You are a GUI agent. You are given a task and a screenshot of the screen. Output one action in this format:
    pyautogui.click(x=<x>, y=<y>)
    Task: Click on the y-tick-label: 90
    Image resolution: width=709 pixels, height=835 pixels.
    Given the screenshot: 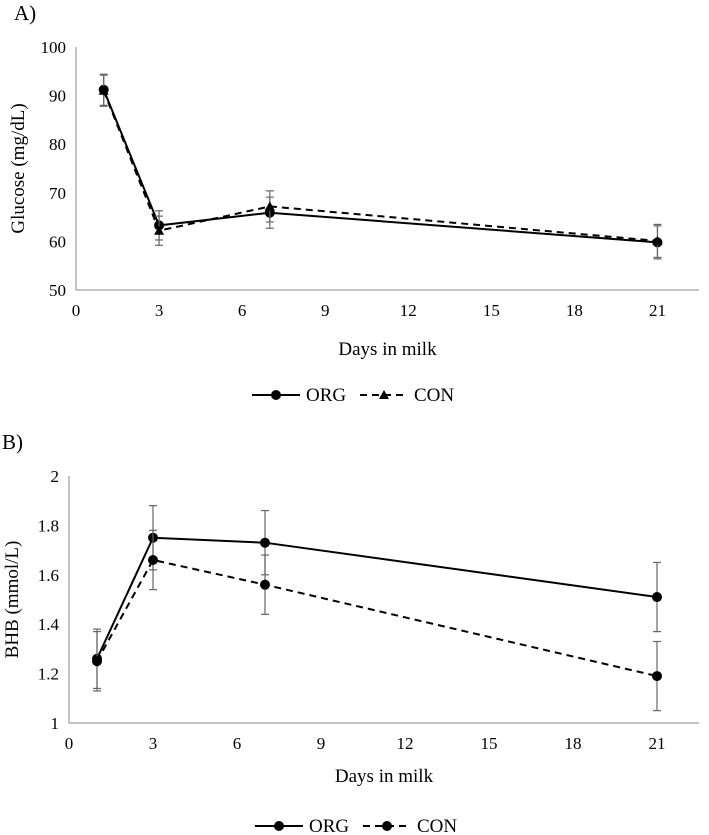 What is the action you would take?
    pyautogui.click(x=57, y=96)
    